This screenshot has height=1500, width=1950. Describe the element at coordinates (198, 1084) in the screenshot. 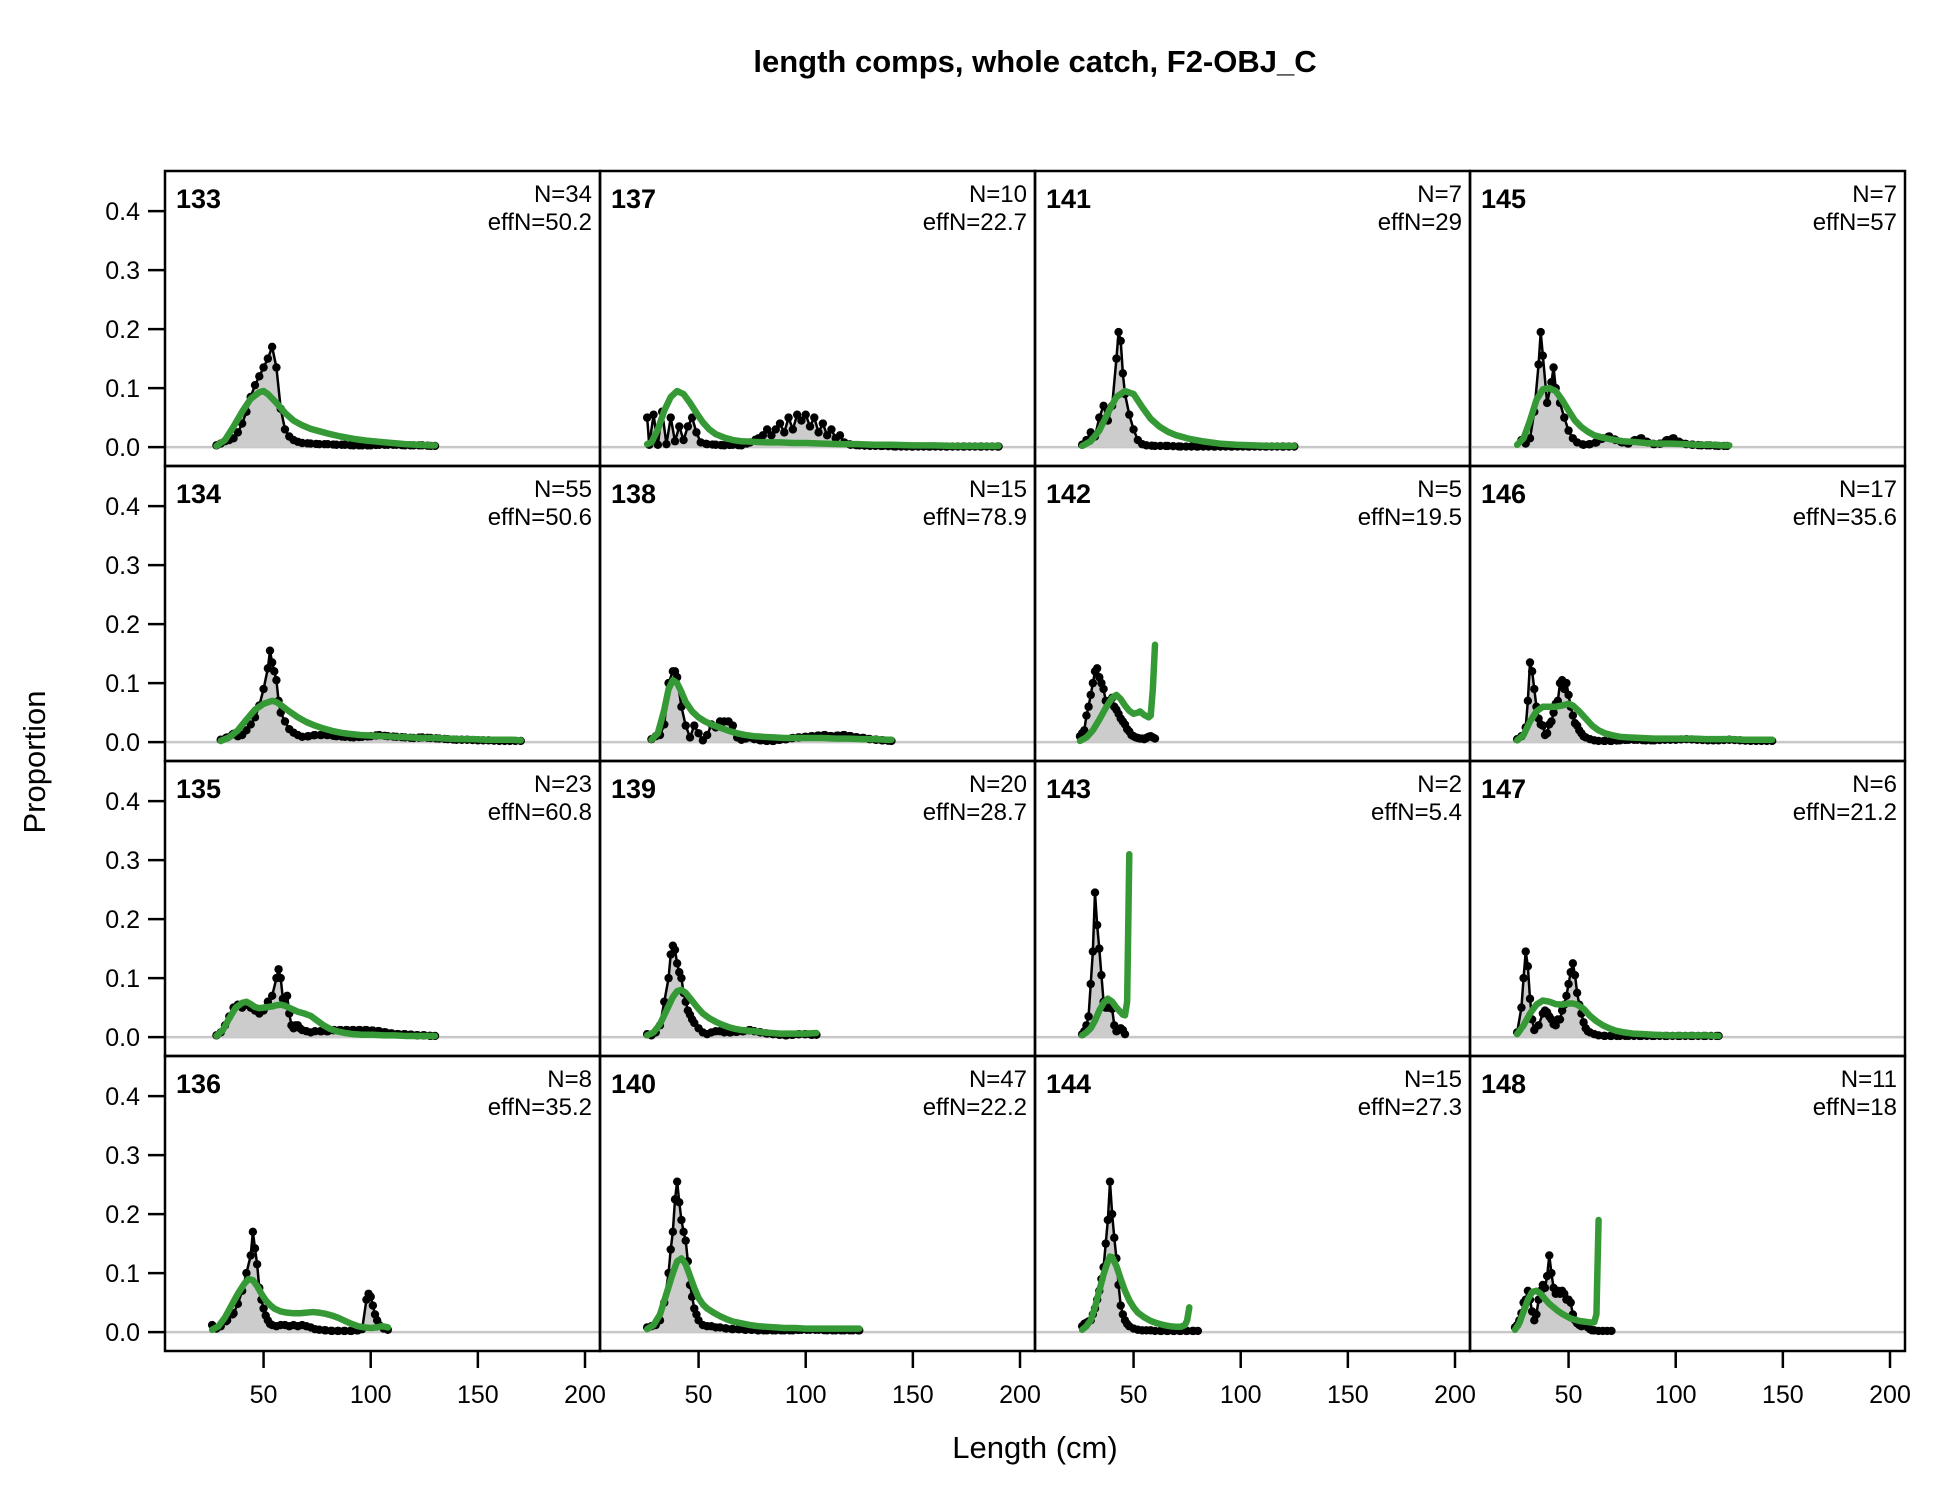

I see `panel-label: 136` at that location.